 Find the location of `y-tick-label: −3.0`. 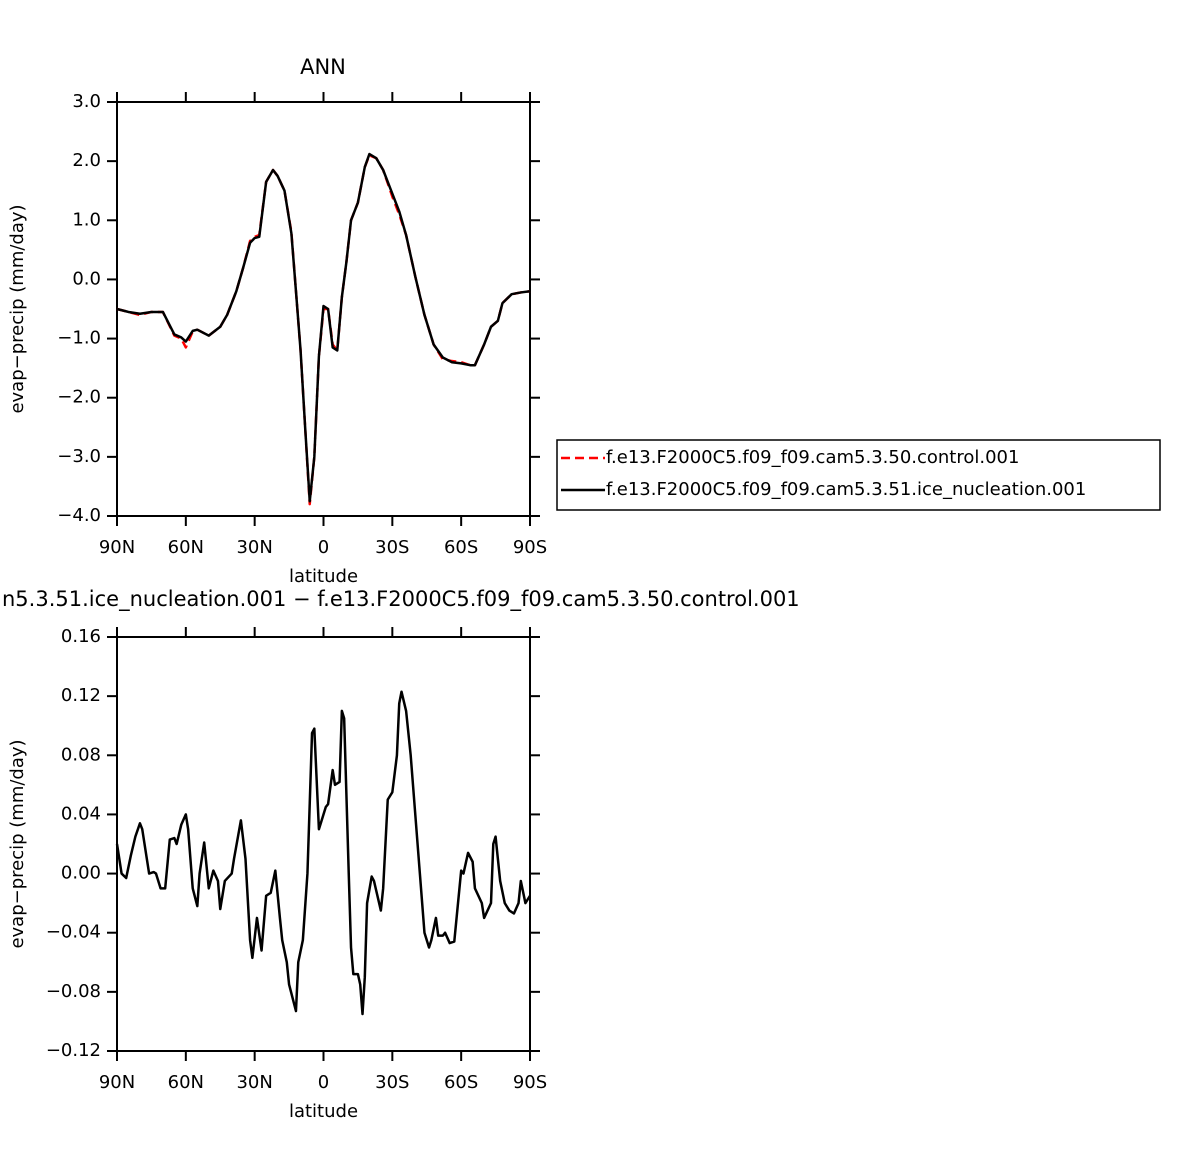

y-tick-label: −3.0 is located at coordinates (79, 456).